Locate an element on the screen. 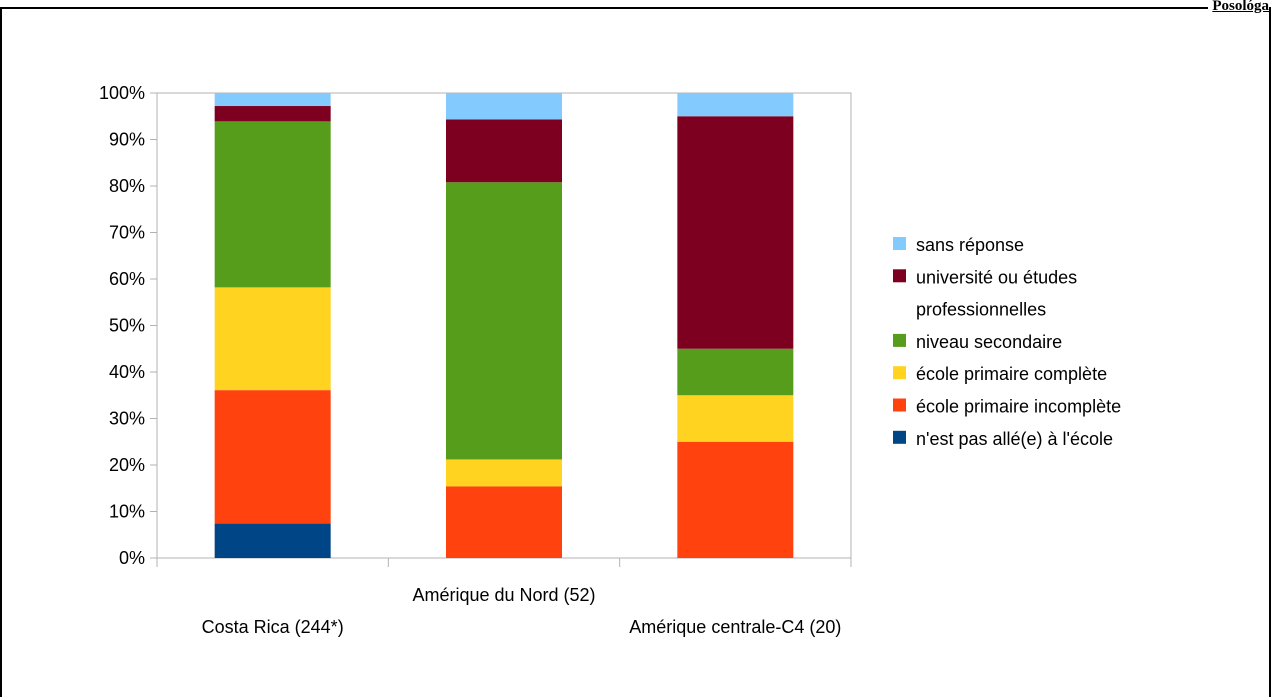 Image resolution: width=1276 pixels, height=697 pixels. legend-label: professionnelles is located at coordinates (981, 310).